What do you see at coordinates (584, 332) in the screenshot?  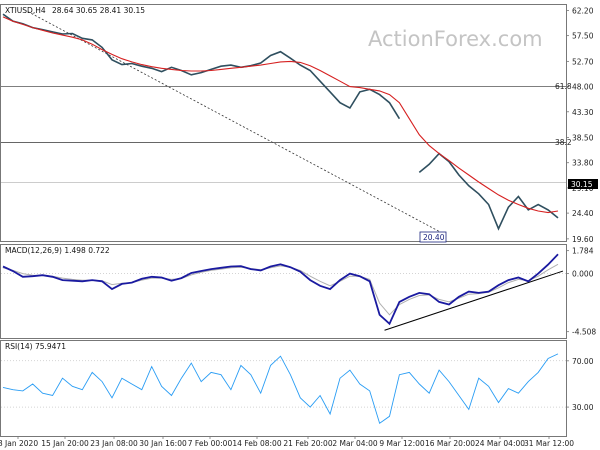 I see `y-tick-label: -4.508` at bounding box center [584, 332].